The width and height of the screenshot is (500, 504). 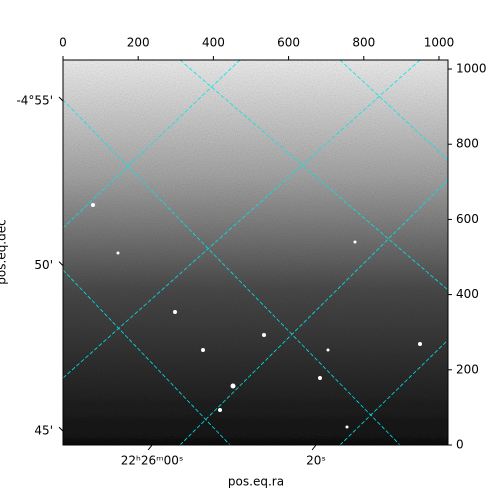 I want to click on y-axis-label: pos.eq.dec, so click(x=4, y=251).